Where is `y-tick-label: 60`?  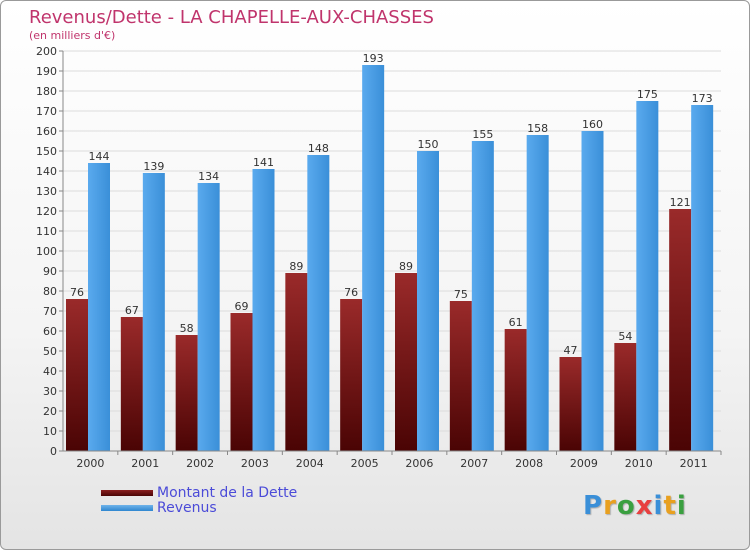 y-tick-label: 60 is located at coordinates (50, 331).